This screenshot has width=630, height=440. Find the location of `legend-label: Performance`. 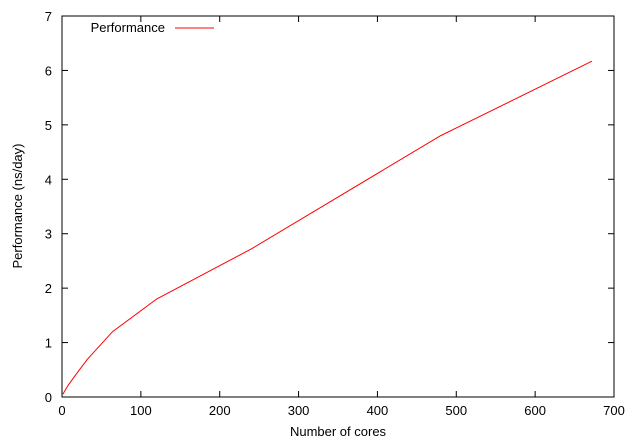

legend-label: Performance is located at coordinates (128, 27).